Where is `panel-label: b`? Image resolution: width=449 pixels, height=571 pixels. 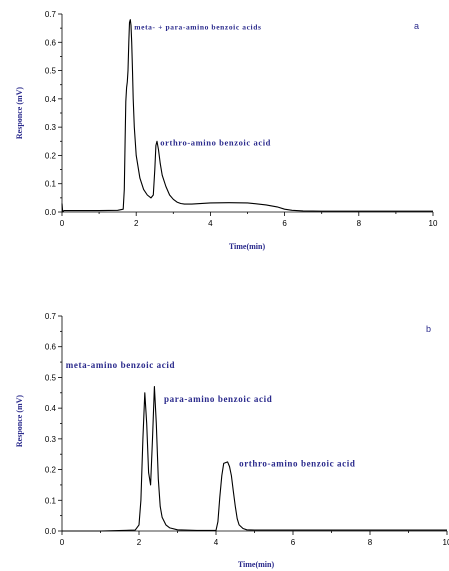
panel-label: b is located at coordinates (428, 329).